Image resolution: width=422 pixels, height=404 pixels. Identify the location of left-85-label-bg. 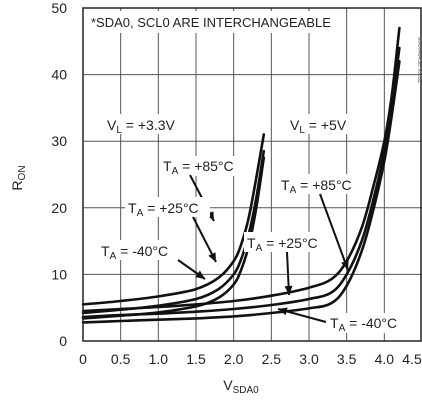
(202, 166).